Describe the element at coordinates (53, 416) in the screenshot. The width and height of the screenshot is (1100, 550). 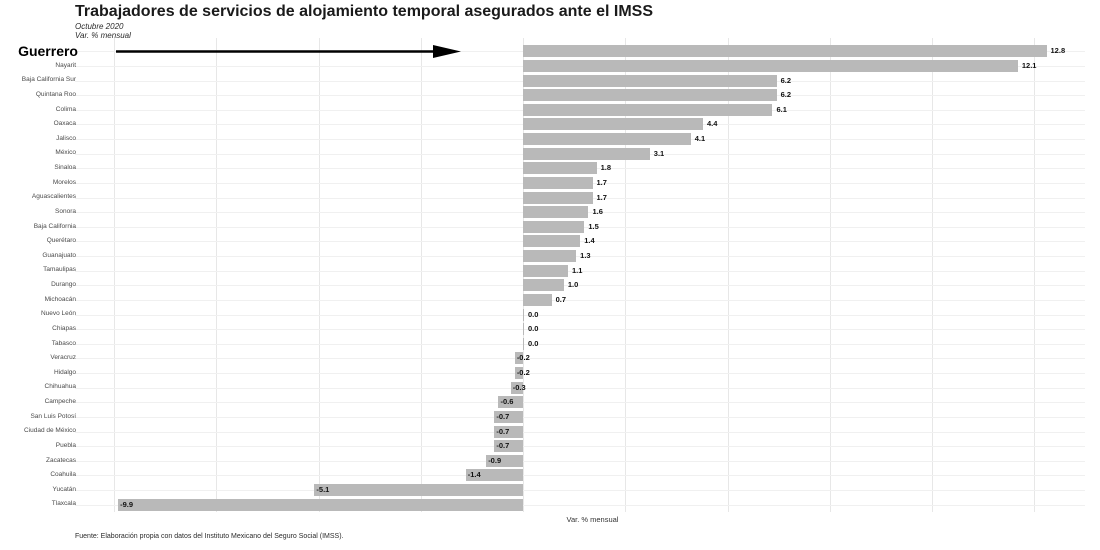
I see `category-label: San Luis Potosí` at that location.